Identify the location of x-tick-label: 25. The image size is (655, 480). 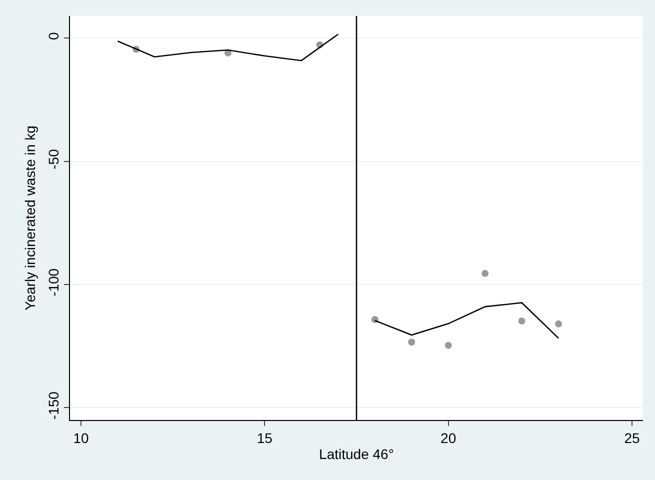
(632, 438).